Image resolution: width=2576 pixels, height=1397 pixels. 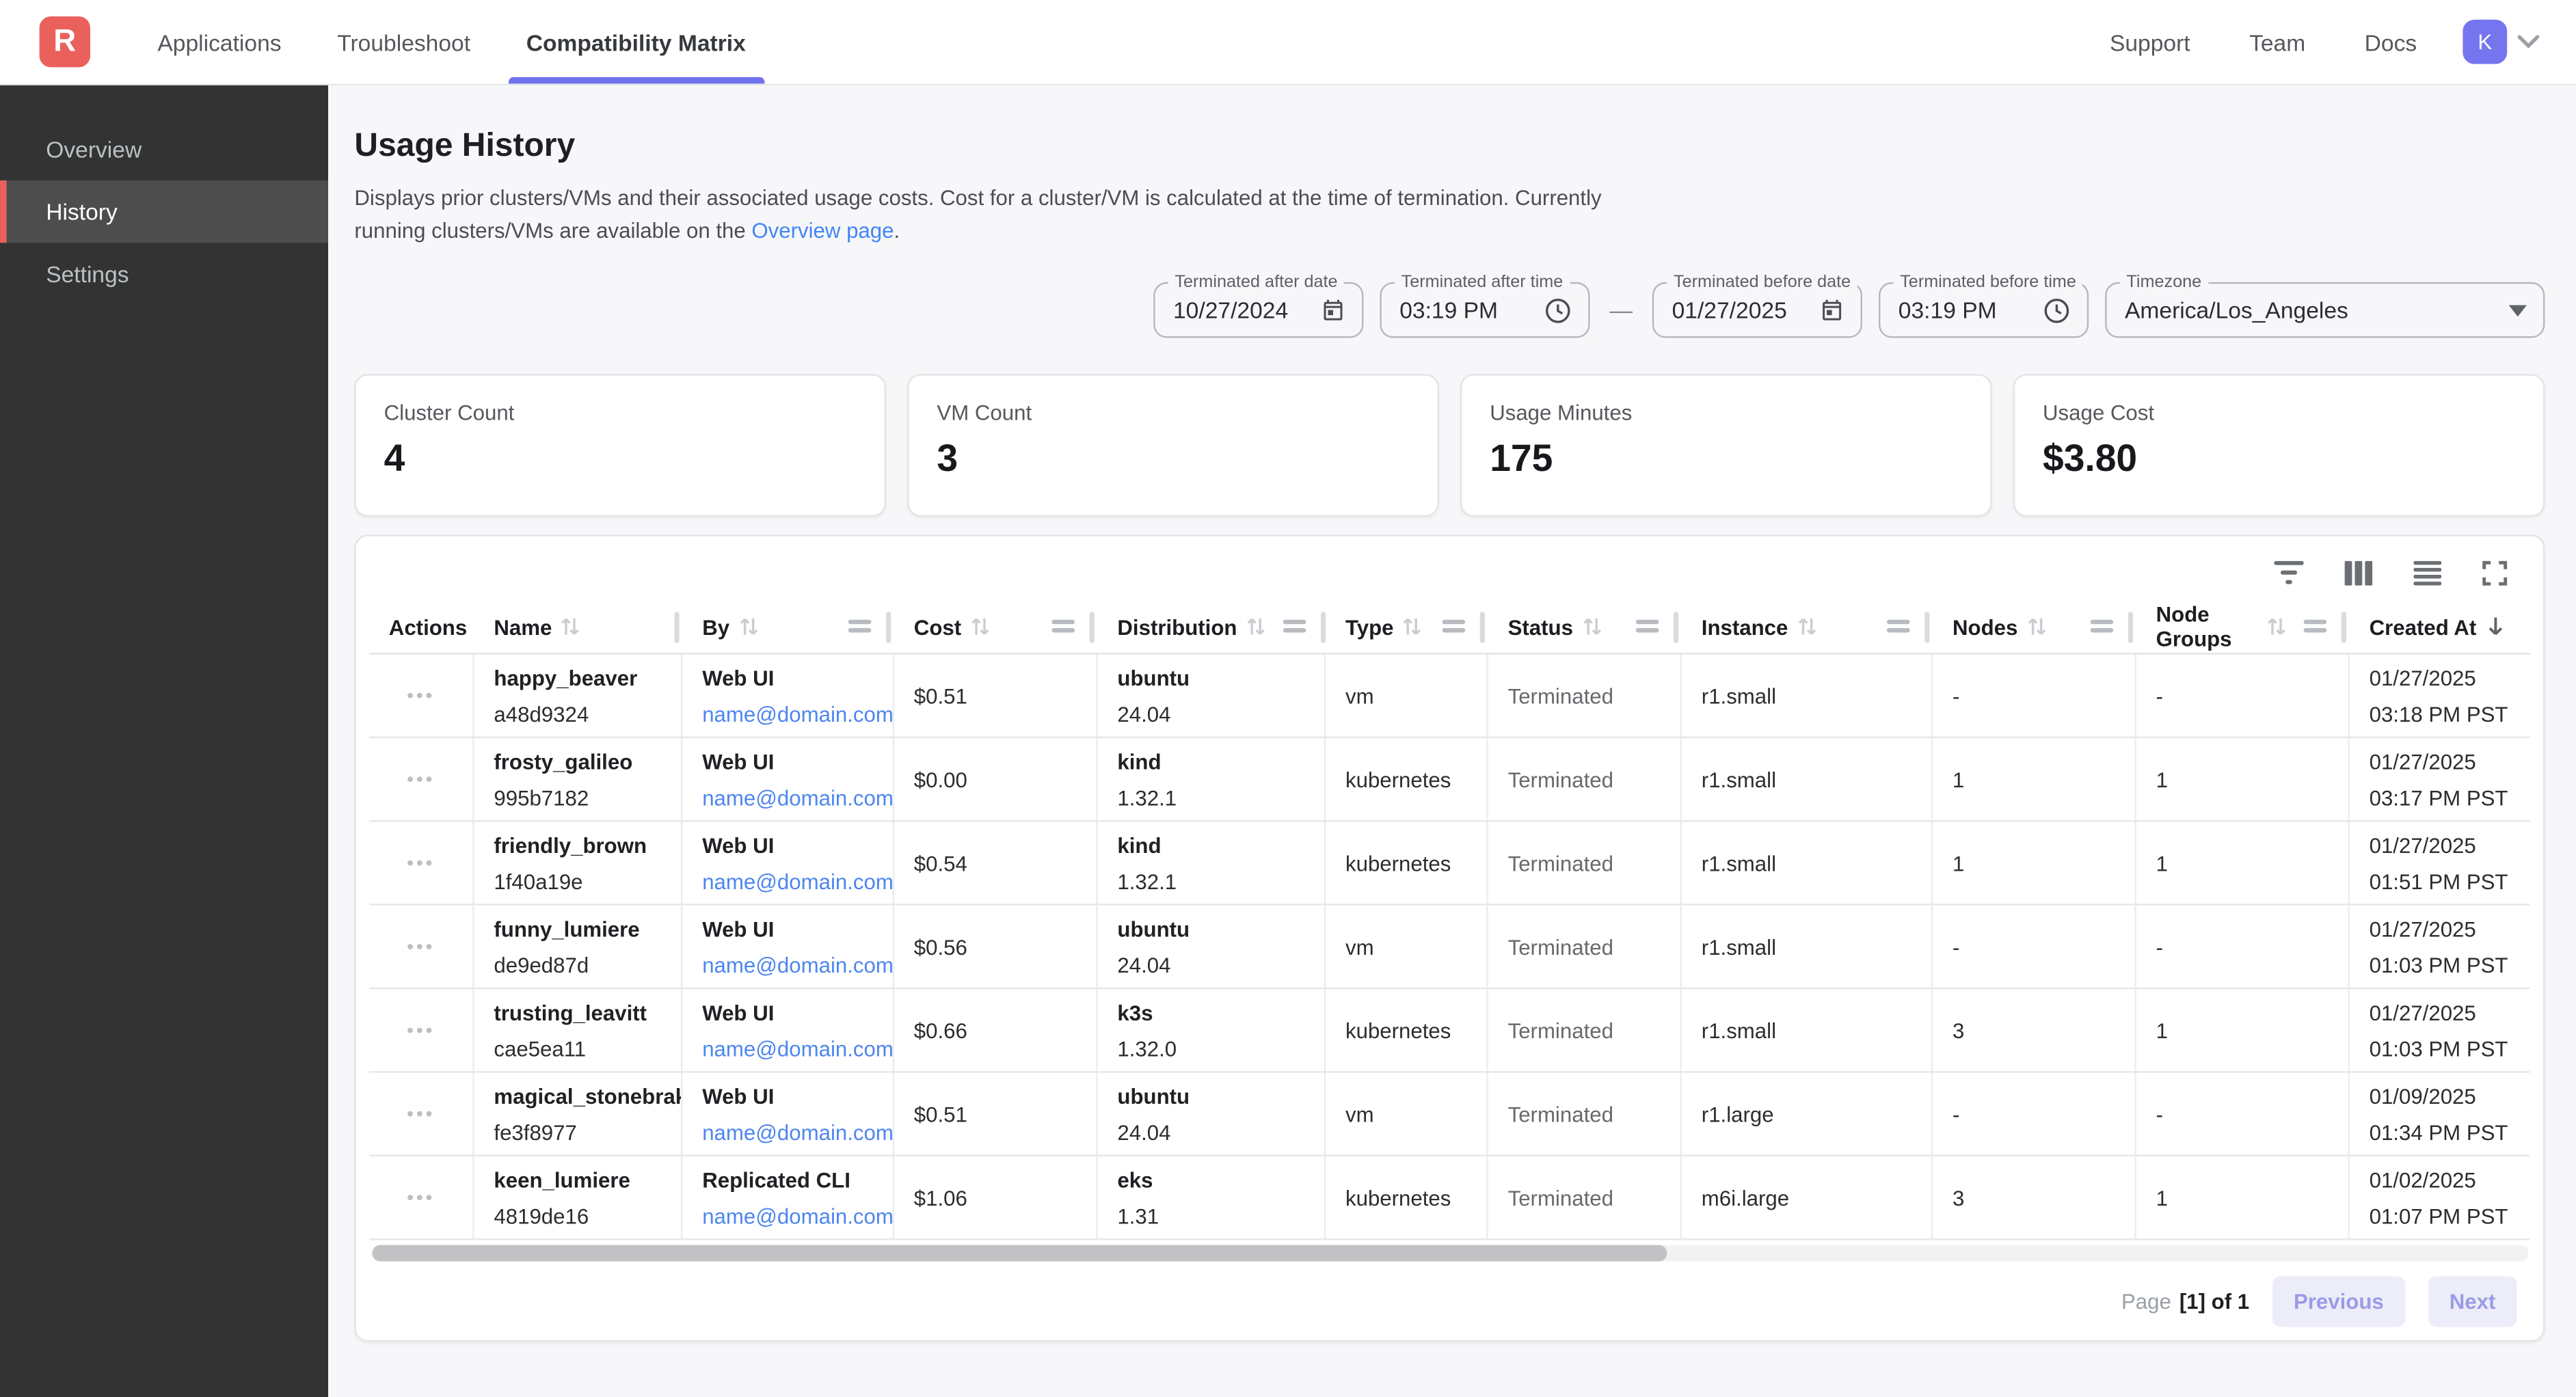 What do you see at coordinates (2438, 1132) in the screenshot?
I see `created_at-line-2: 01:34 PM PST` at bounding box center [2438, 1132].